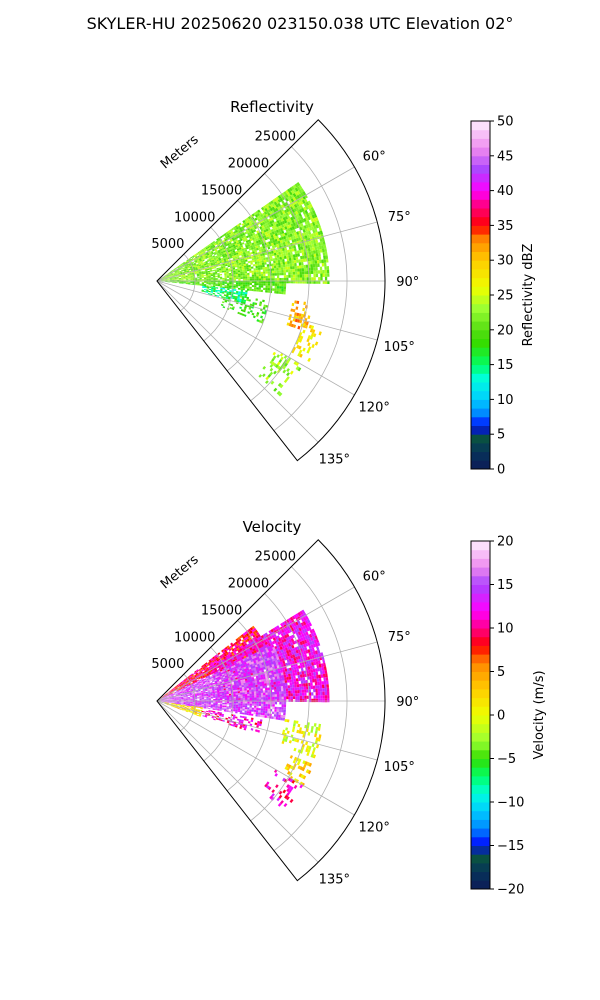 This screenshot has height=1000, width=600. I want to click on azimuth-tick-label: 120°, so click(374, 407).